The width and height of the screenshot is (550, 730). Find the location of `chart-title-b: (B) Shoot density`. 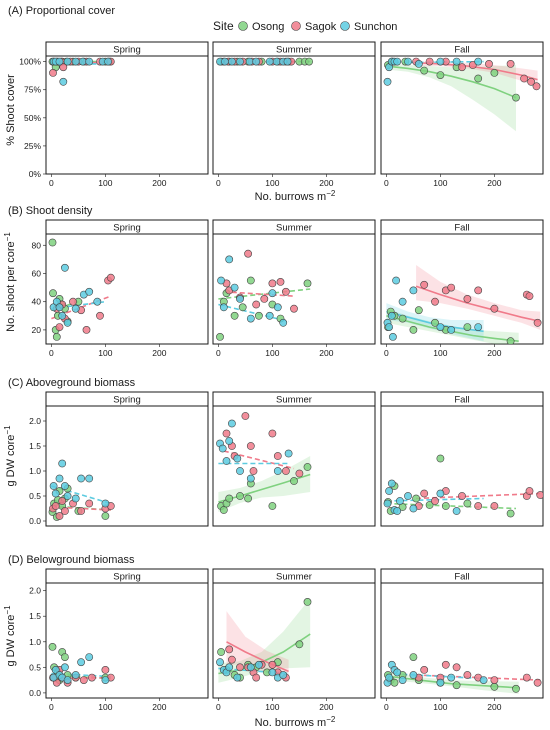

chart-title-b: (B) Shoot density is located at coordinates (50, 211).